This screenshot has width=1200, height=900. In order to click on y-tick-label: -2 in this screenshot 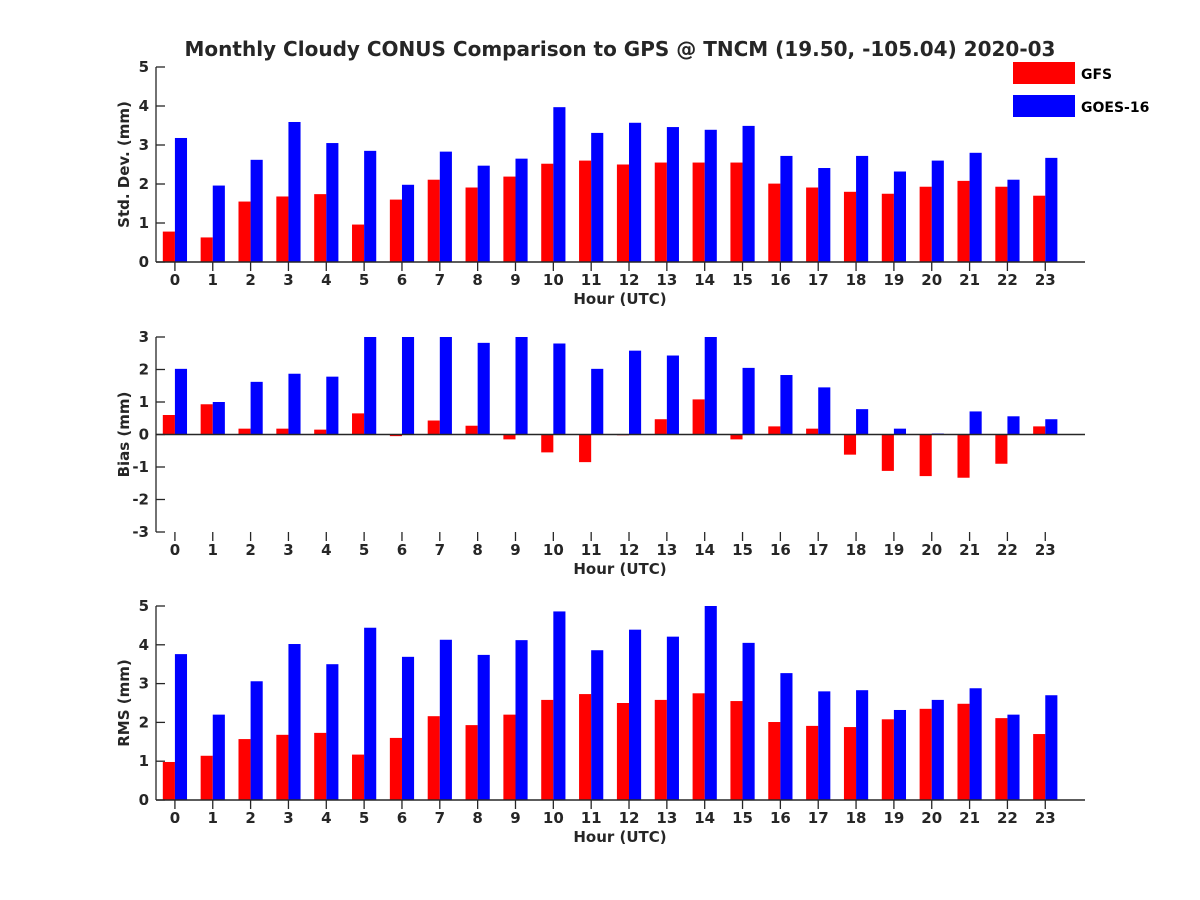, I will do `click(140, 500)`.